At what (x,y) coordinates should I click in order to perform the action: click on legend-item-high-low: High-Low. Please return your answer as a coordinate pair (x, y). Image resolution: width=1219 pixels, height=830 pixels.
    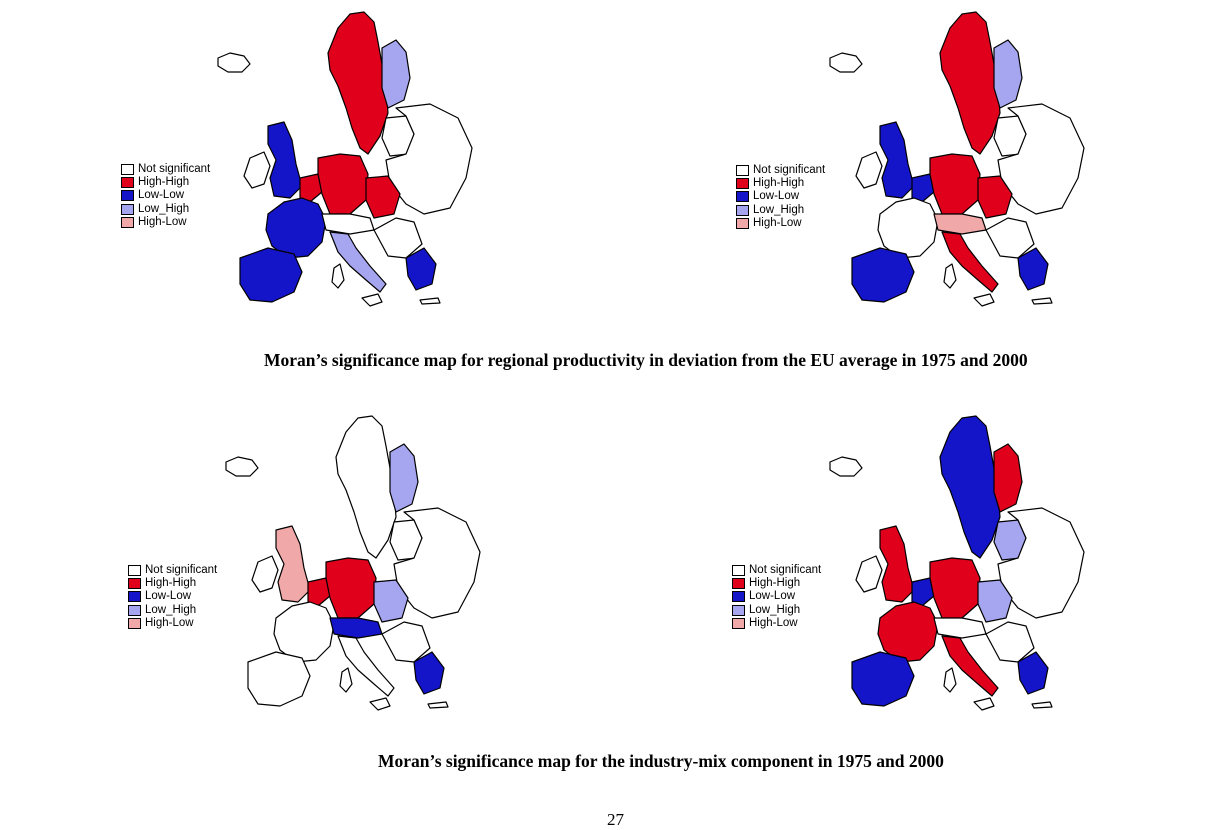
    Looking at the image, I should click on (172, 623).